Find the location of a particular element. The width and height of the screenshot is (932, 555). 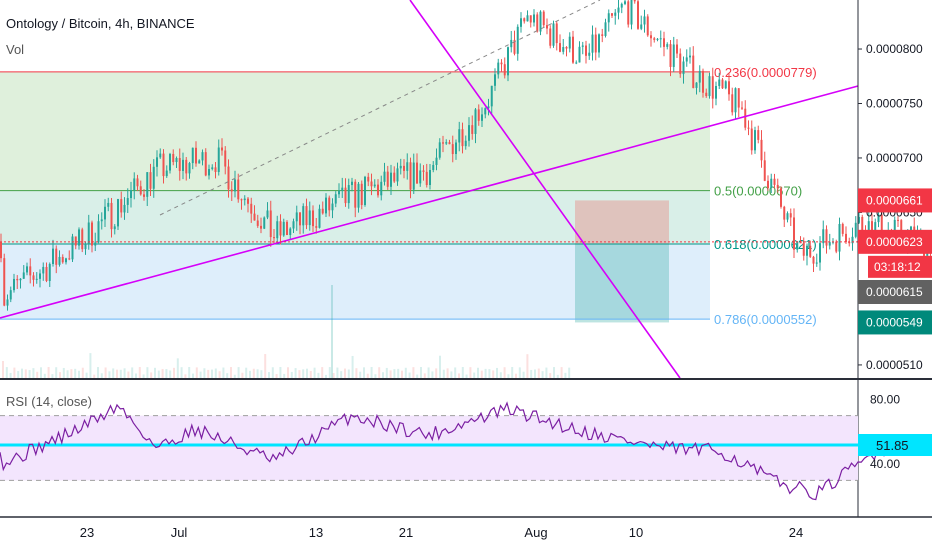

time-label: Jul is located at coordinates (179, 532).